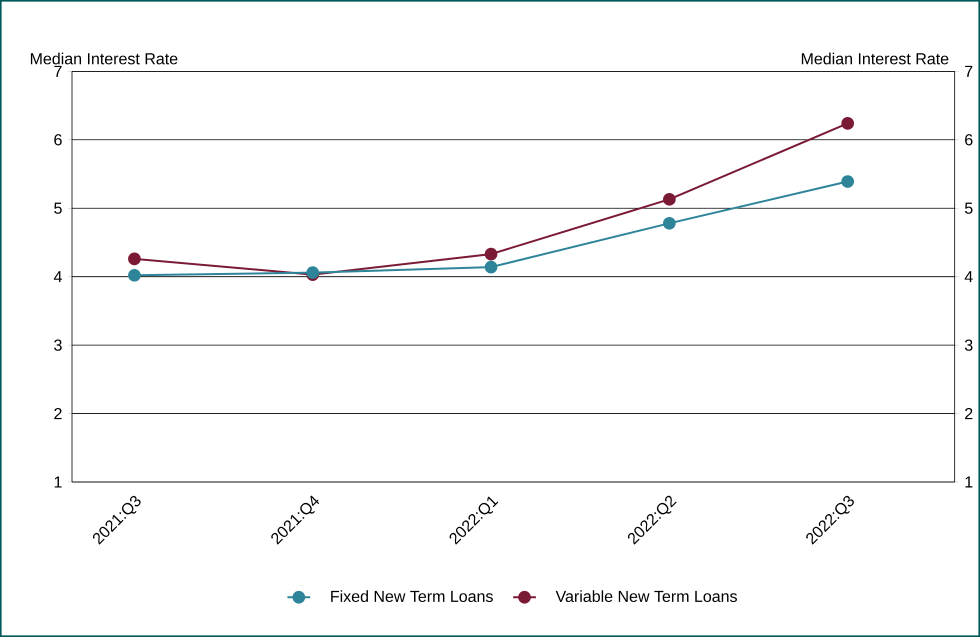  I want to click on y2-tick-label: 4, so click(968, 276).